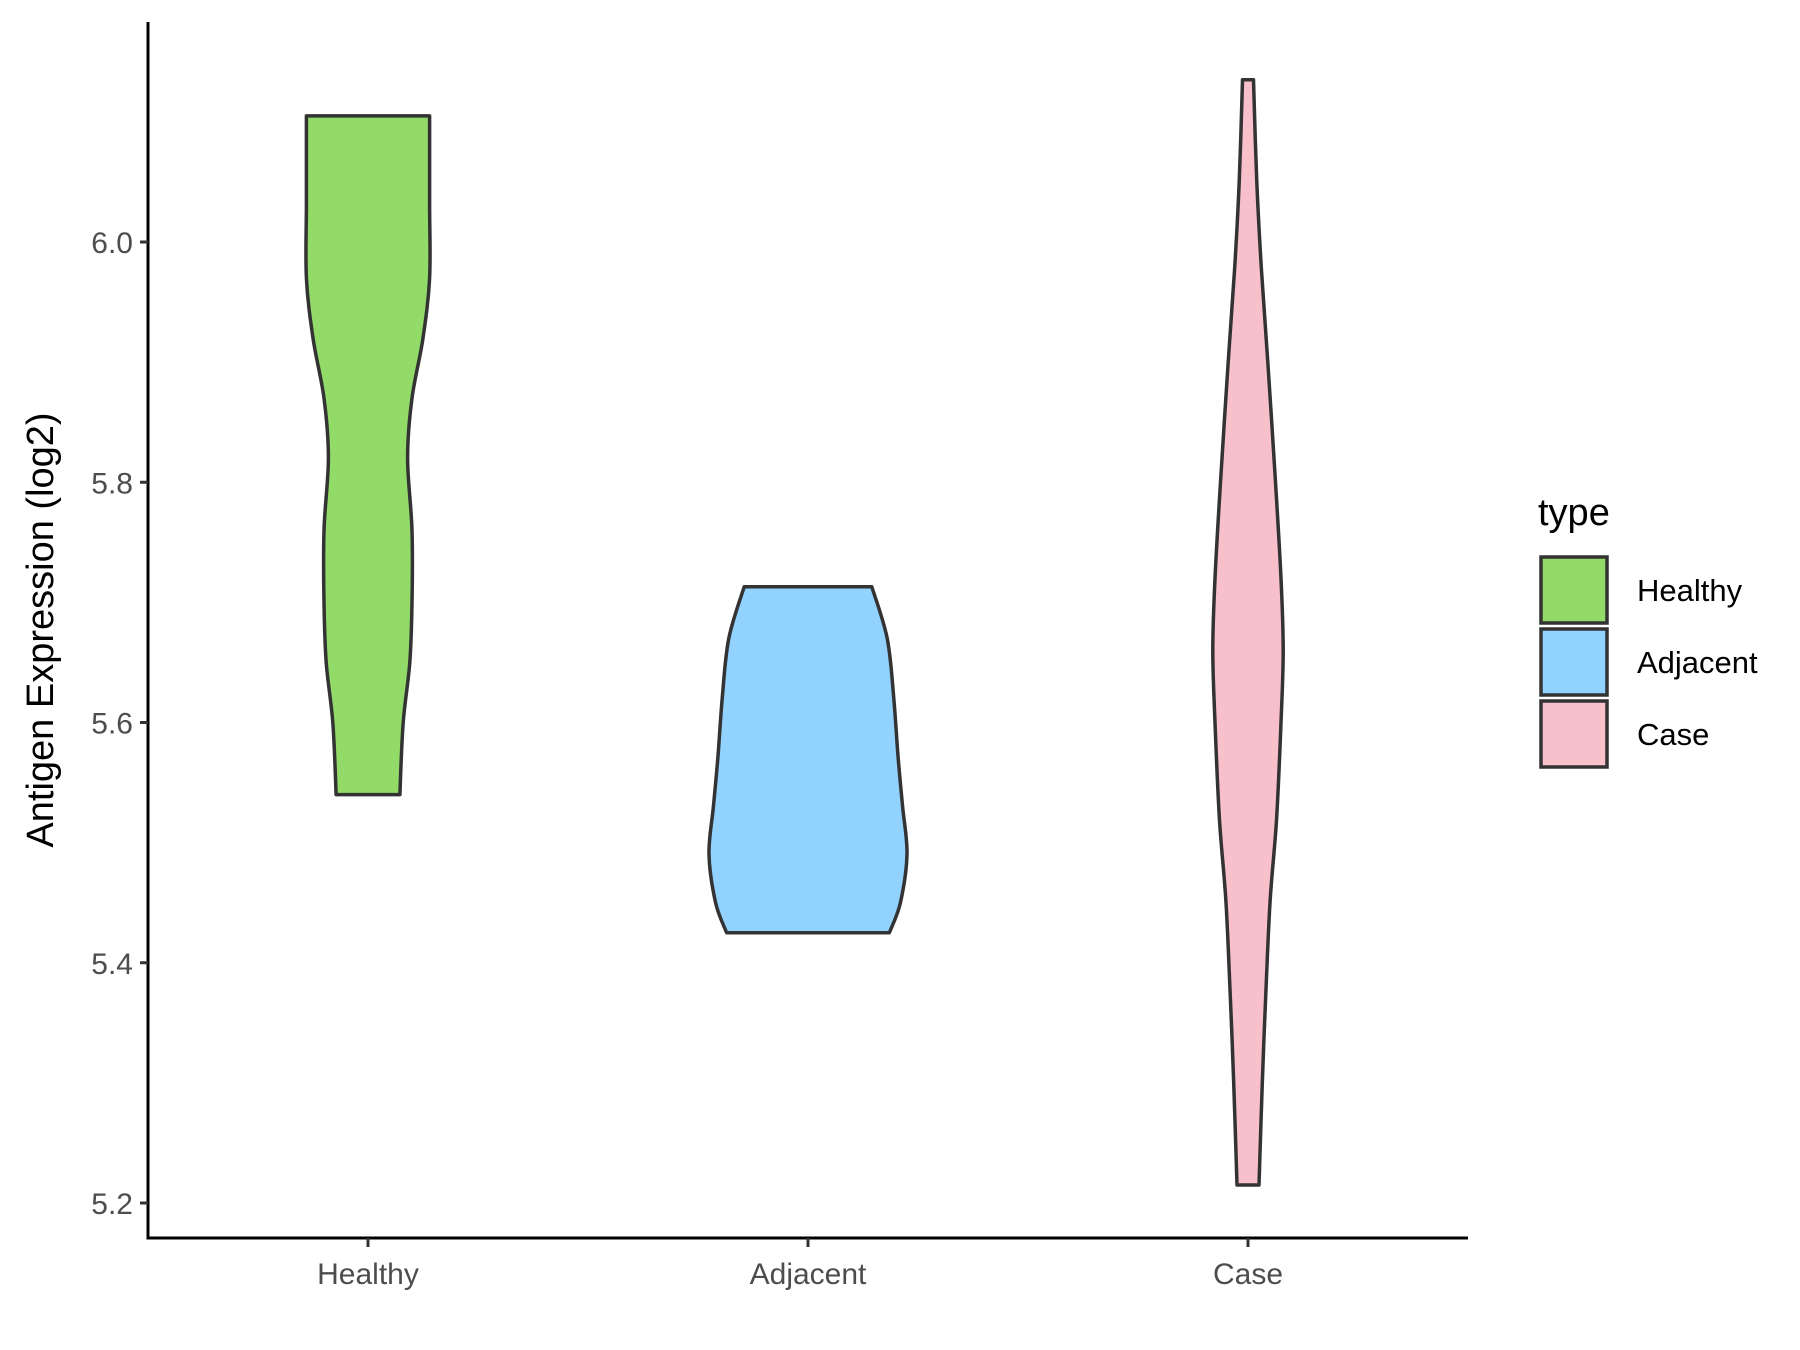 This screenshot has height=1350, width=1800. What do you see at coordinates (112, 243) in the screenshot?
I see `y-tick-label: 6.0` at bounding box center [112, 243].